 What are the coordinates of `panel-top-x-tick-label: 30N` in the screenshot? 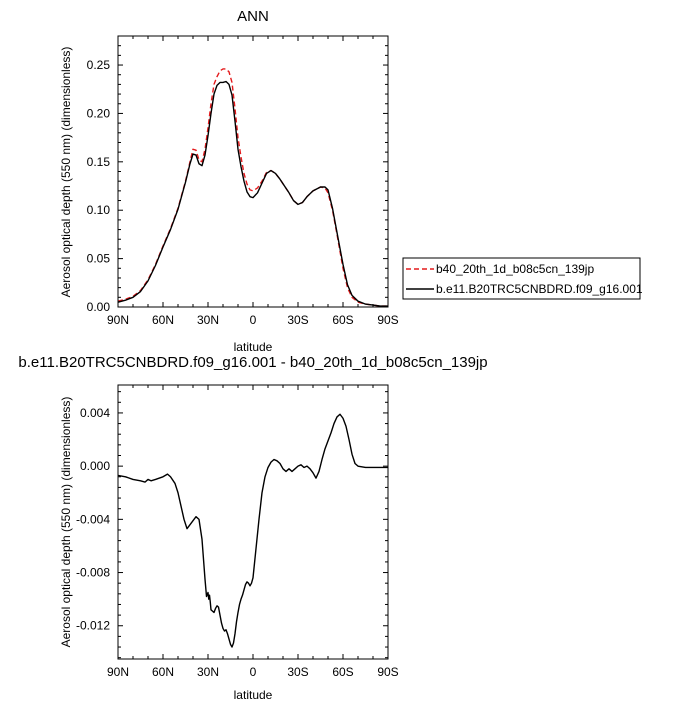 It's located at (208, 320).